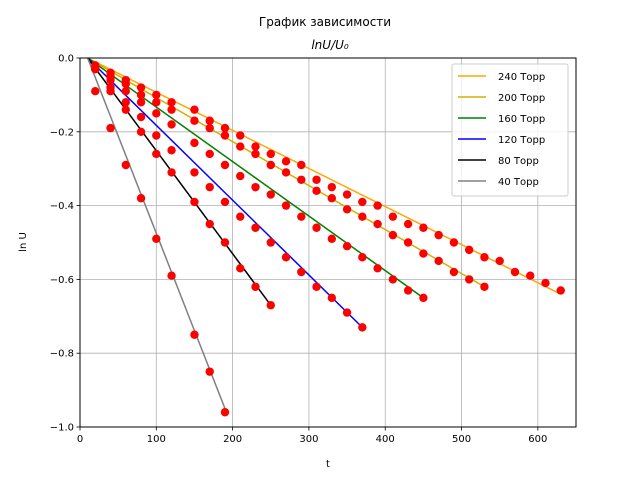  I want to click on x-tick-label: 300, so click(308, 439).